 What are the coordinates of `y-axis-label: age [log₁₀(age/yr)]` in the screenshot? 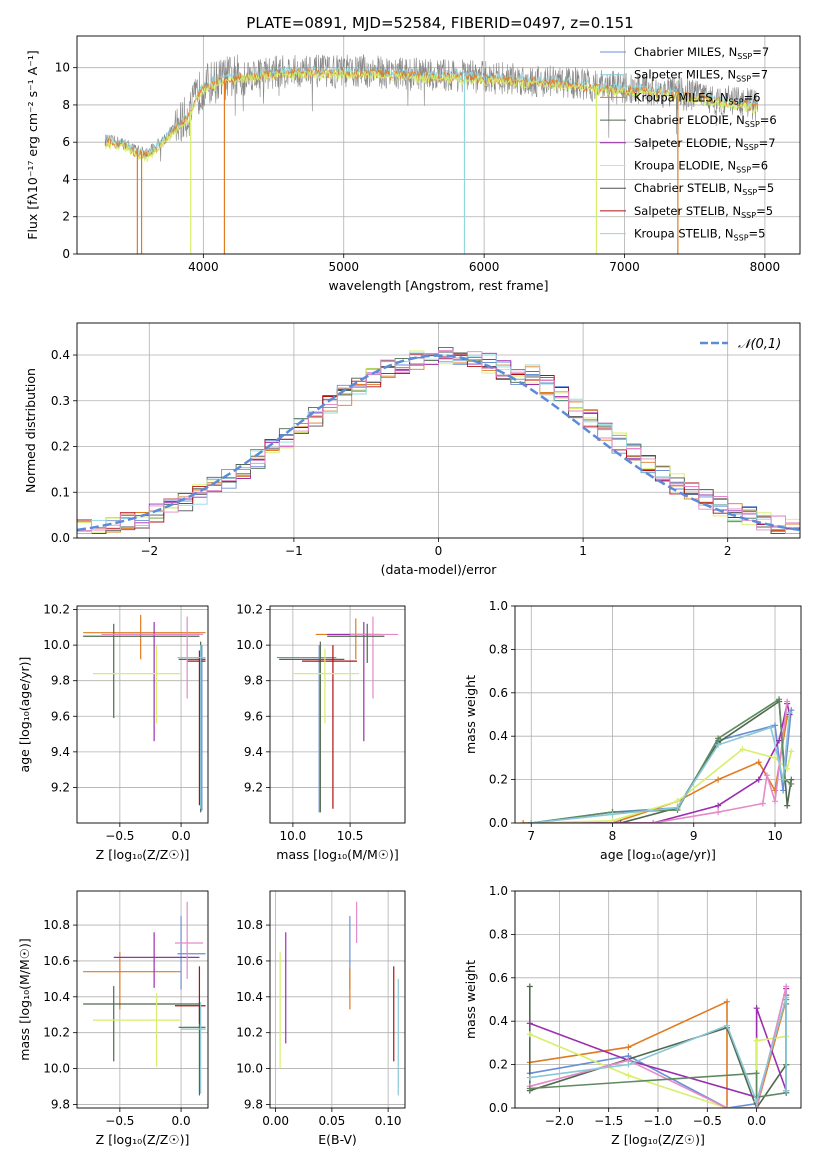 It's located at (24, 715).